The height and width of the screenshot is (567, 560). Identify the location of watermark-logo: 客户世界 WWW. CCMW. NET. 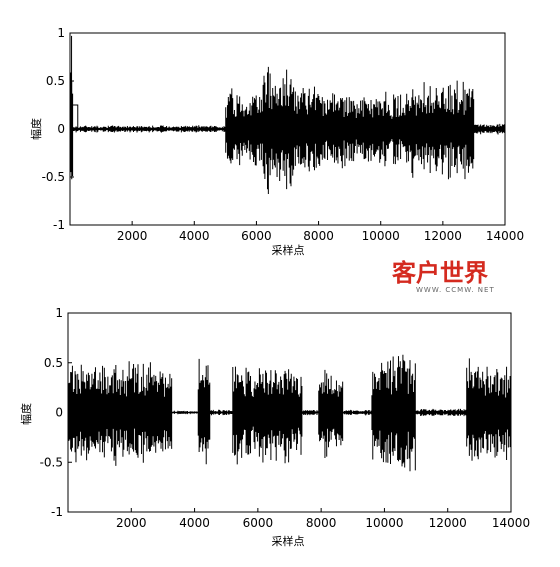
(443, 276).